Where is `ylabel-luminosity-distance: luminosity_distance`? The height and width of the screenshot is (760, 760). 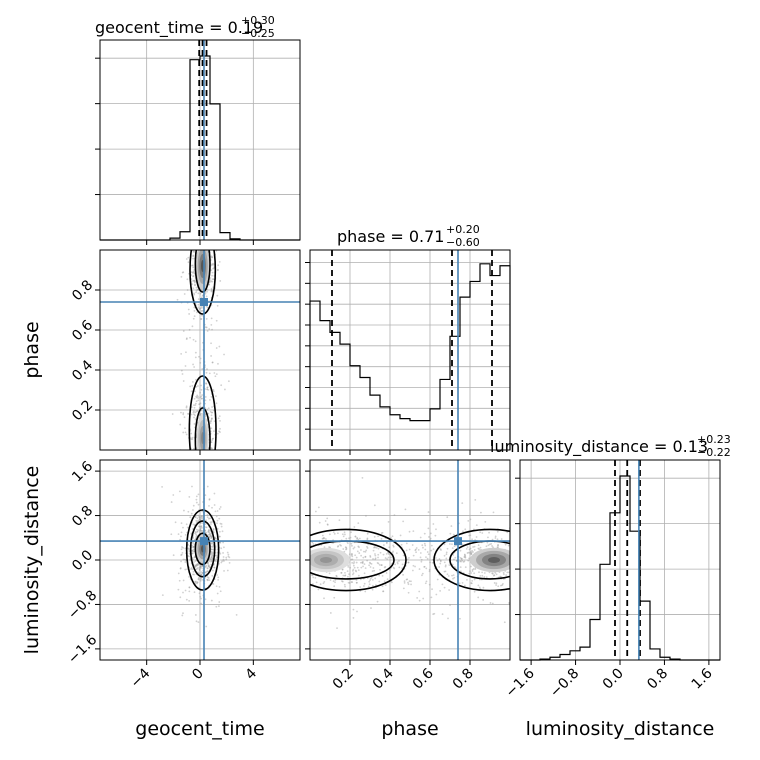
ylabel-luminosity-distance: luminosity_distance is located at coordinates (32, 560).